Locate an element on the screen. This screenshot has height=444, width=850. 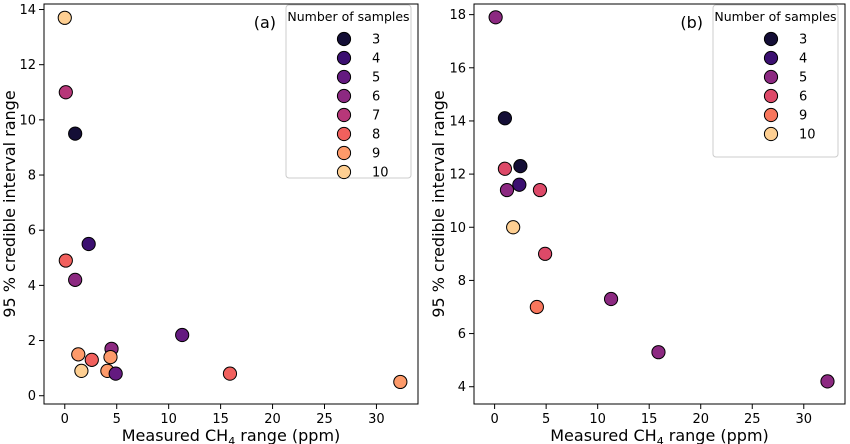
y-tick-label: 16 is located at coordinates (457, 68).